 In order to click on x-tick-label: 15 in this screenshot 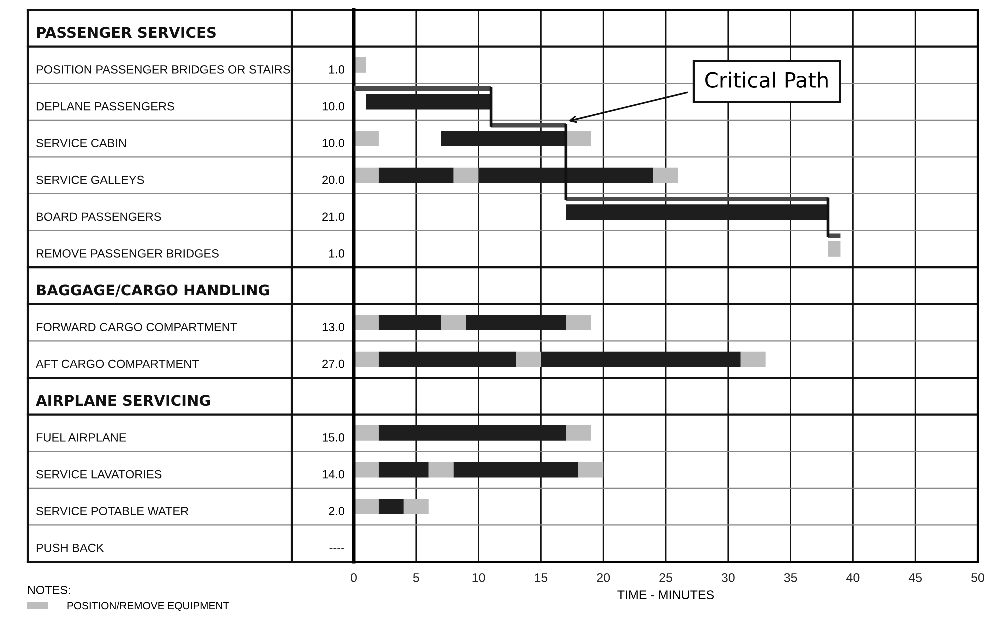, I will do `click(541, 578)`.